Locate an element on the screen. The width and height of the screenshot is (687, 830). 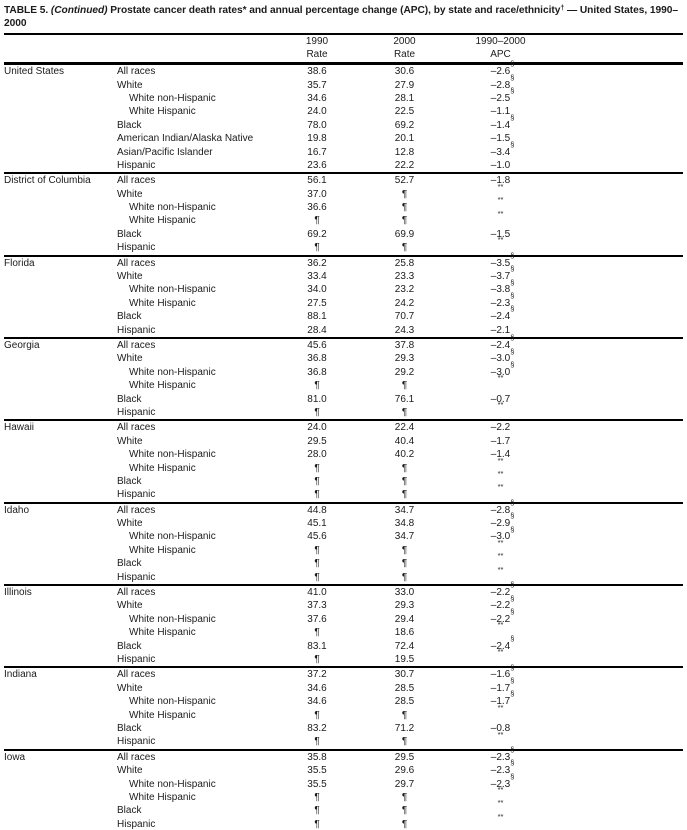
rate-1990-cell: 27.5 is located at coordinates (317, 303).